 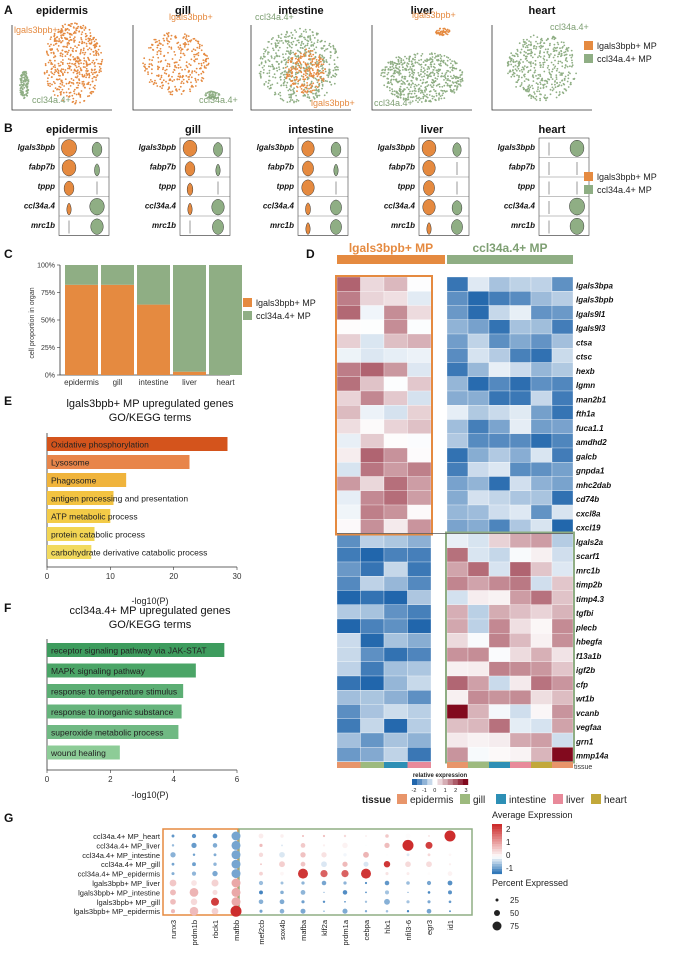 I want to click on colorbar-segment, so click(x=440, y=782).